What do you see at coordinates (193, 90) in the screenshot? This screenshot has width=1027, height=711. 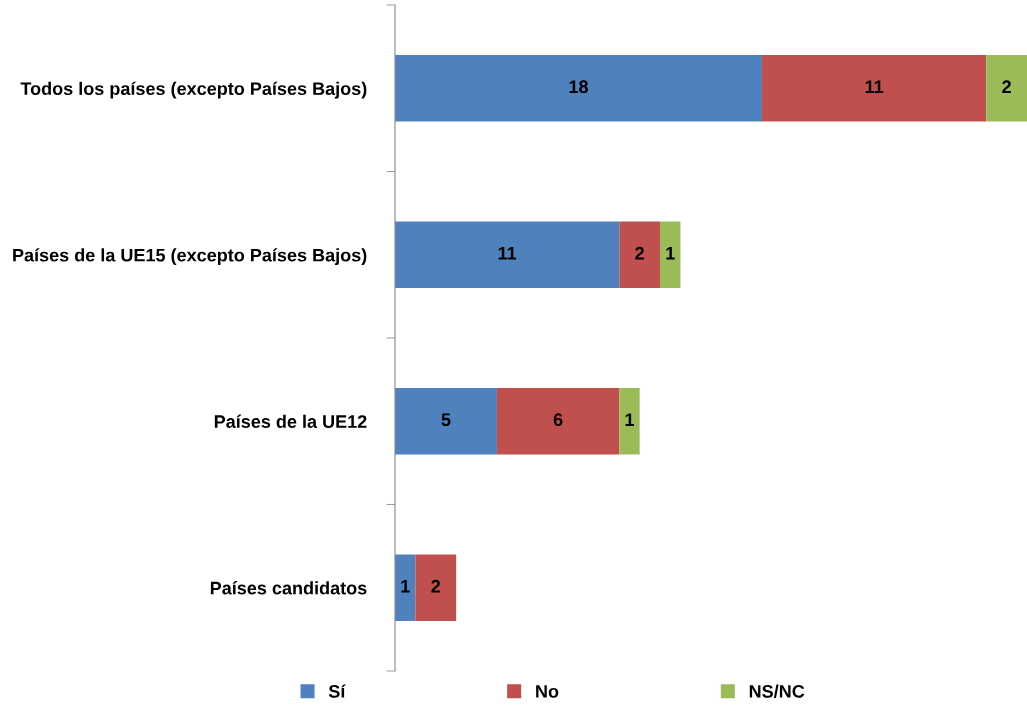 I see `y-tick-label: Todos los países (excepto Países Bajos)` at bounding box center [193, 90].